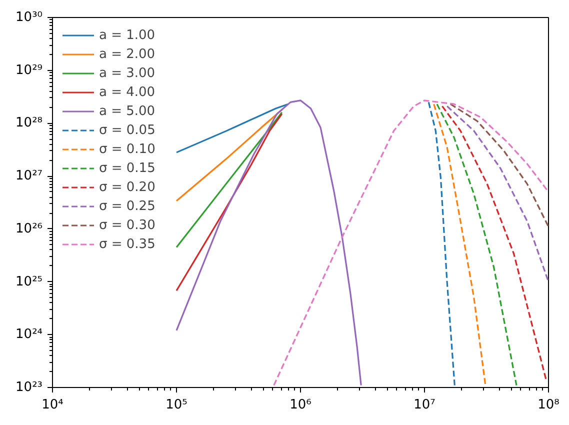  I want to click on y-tick-label: 10³⁰, so click(29, 17).